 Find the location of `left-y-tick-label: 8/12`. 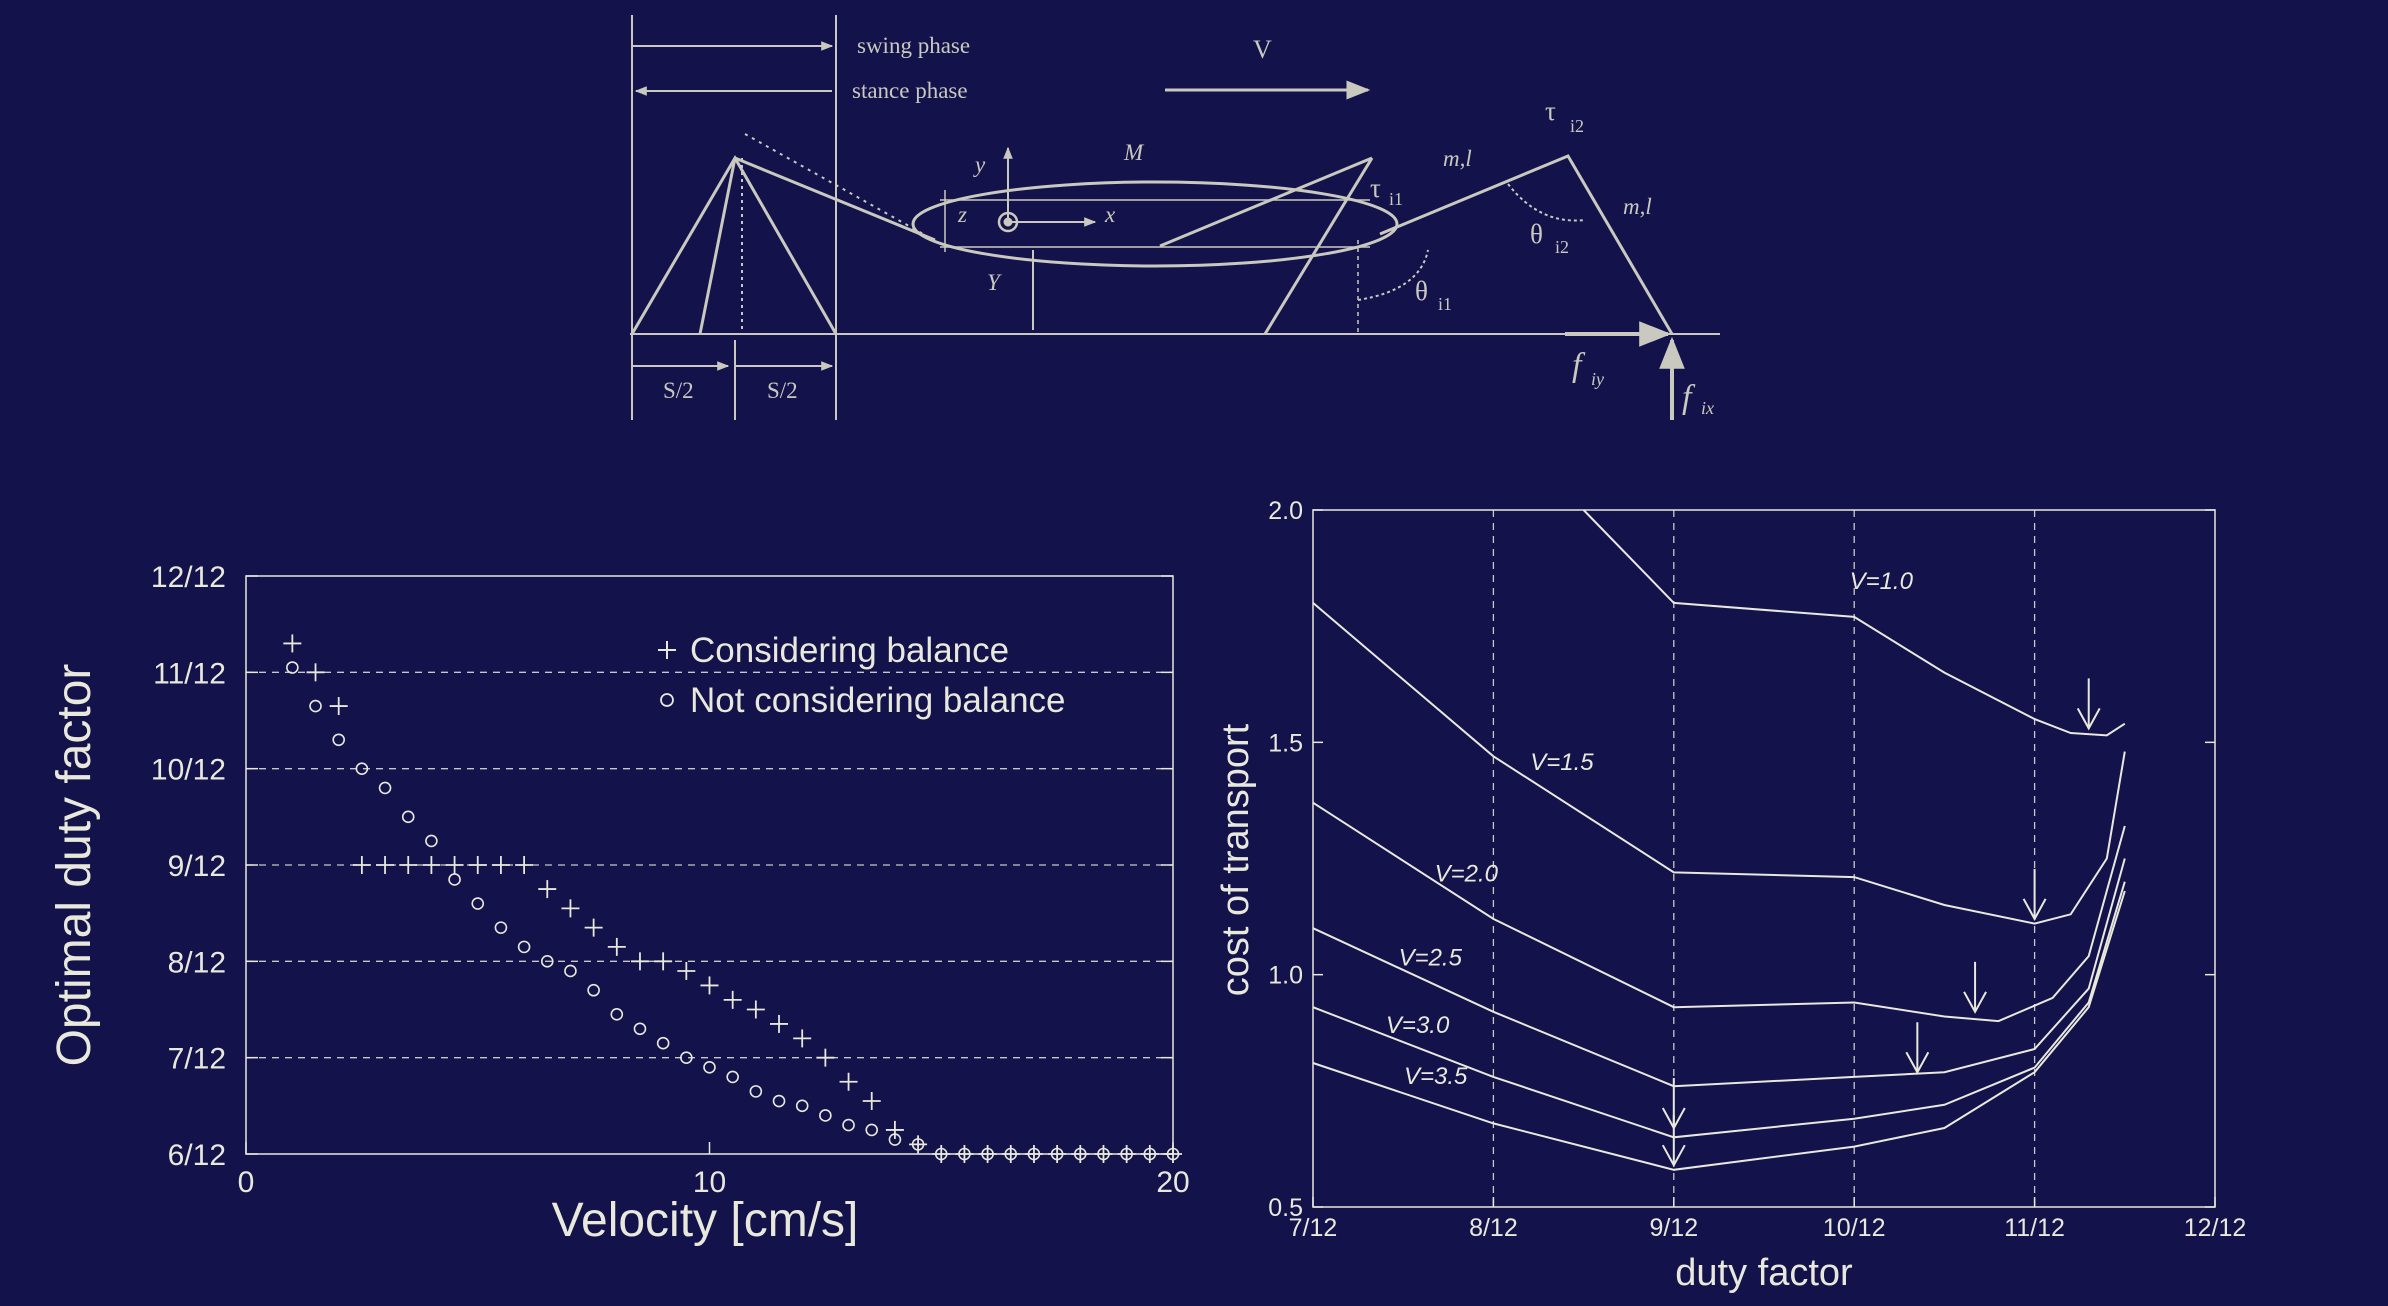

left-y-tick-label: 8/12 is located at coordinates (197, 962).